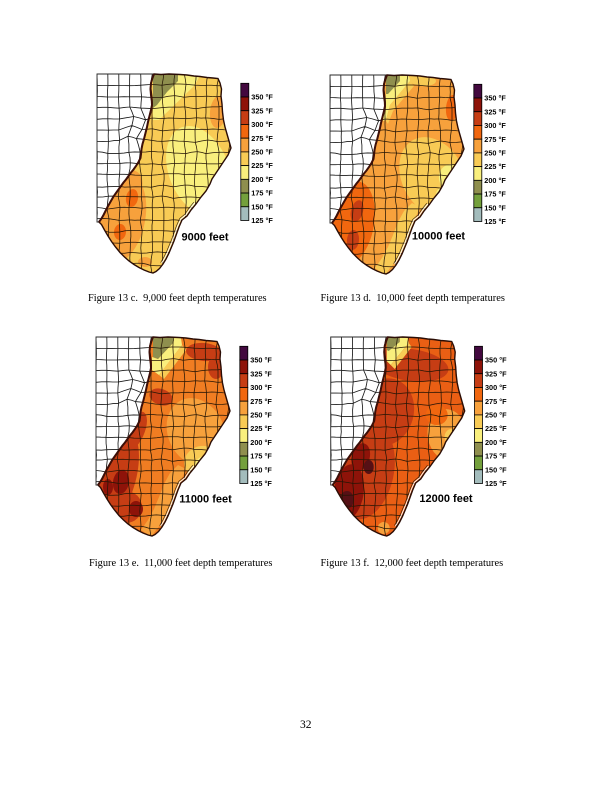  What do you see at coordinates (204, 237) in the screenshot?
I see `svg-text: 9000 feet` at bounding box center [204, 237].